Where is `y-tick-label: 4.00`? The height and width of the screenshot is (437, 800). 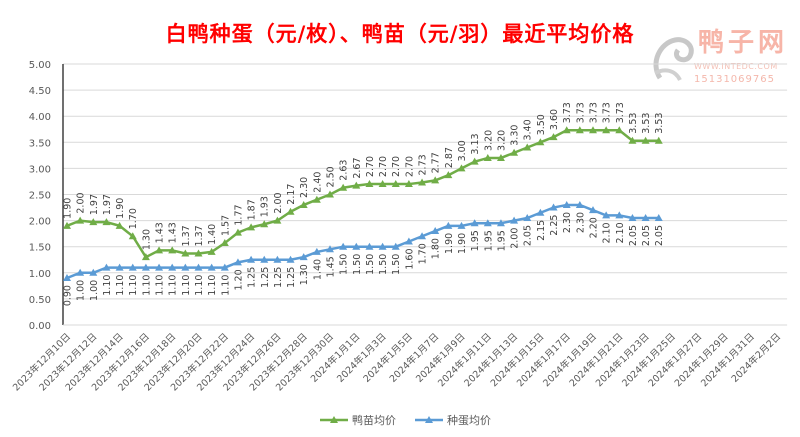
y-tick-label: 4.00 is located at coordinates (40, 117).